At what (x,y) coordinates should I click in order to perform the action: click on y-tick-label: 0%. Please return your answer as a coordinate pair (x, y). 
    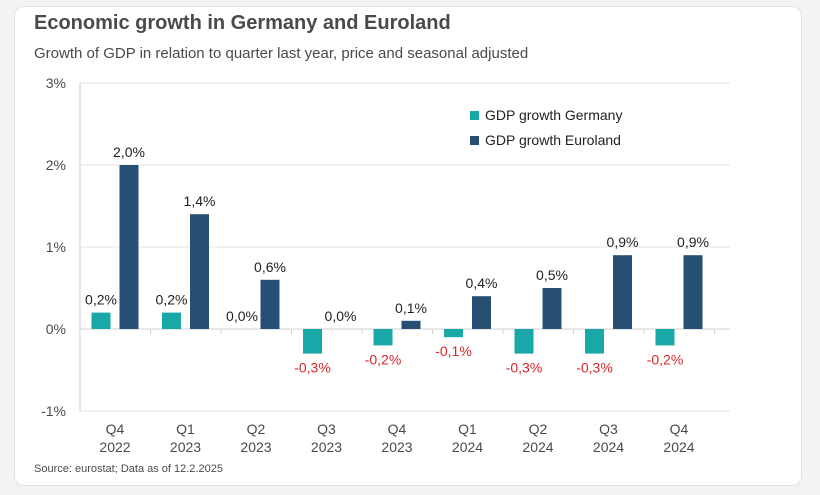
    Looking at the image, I should click on (56, 329).